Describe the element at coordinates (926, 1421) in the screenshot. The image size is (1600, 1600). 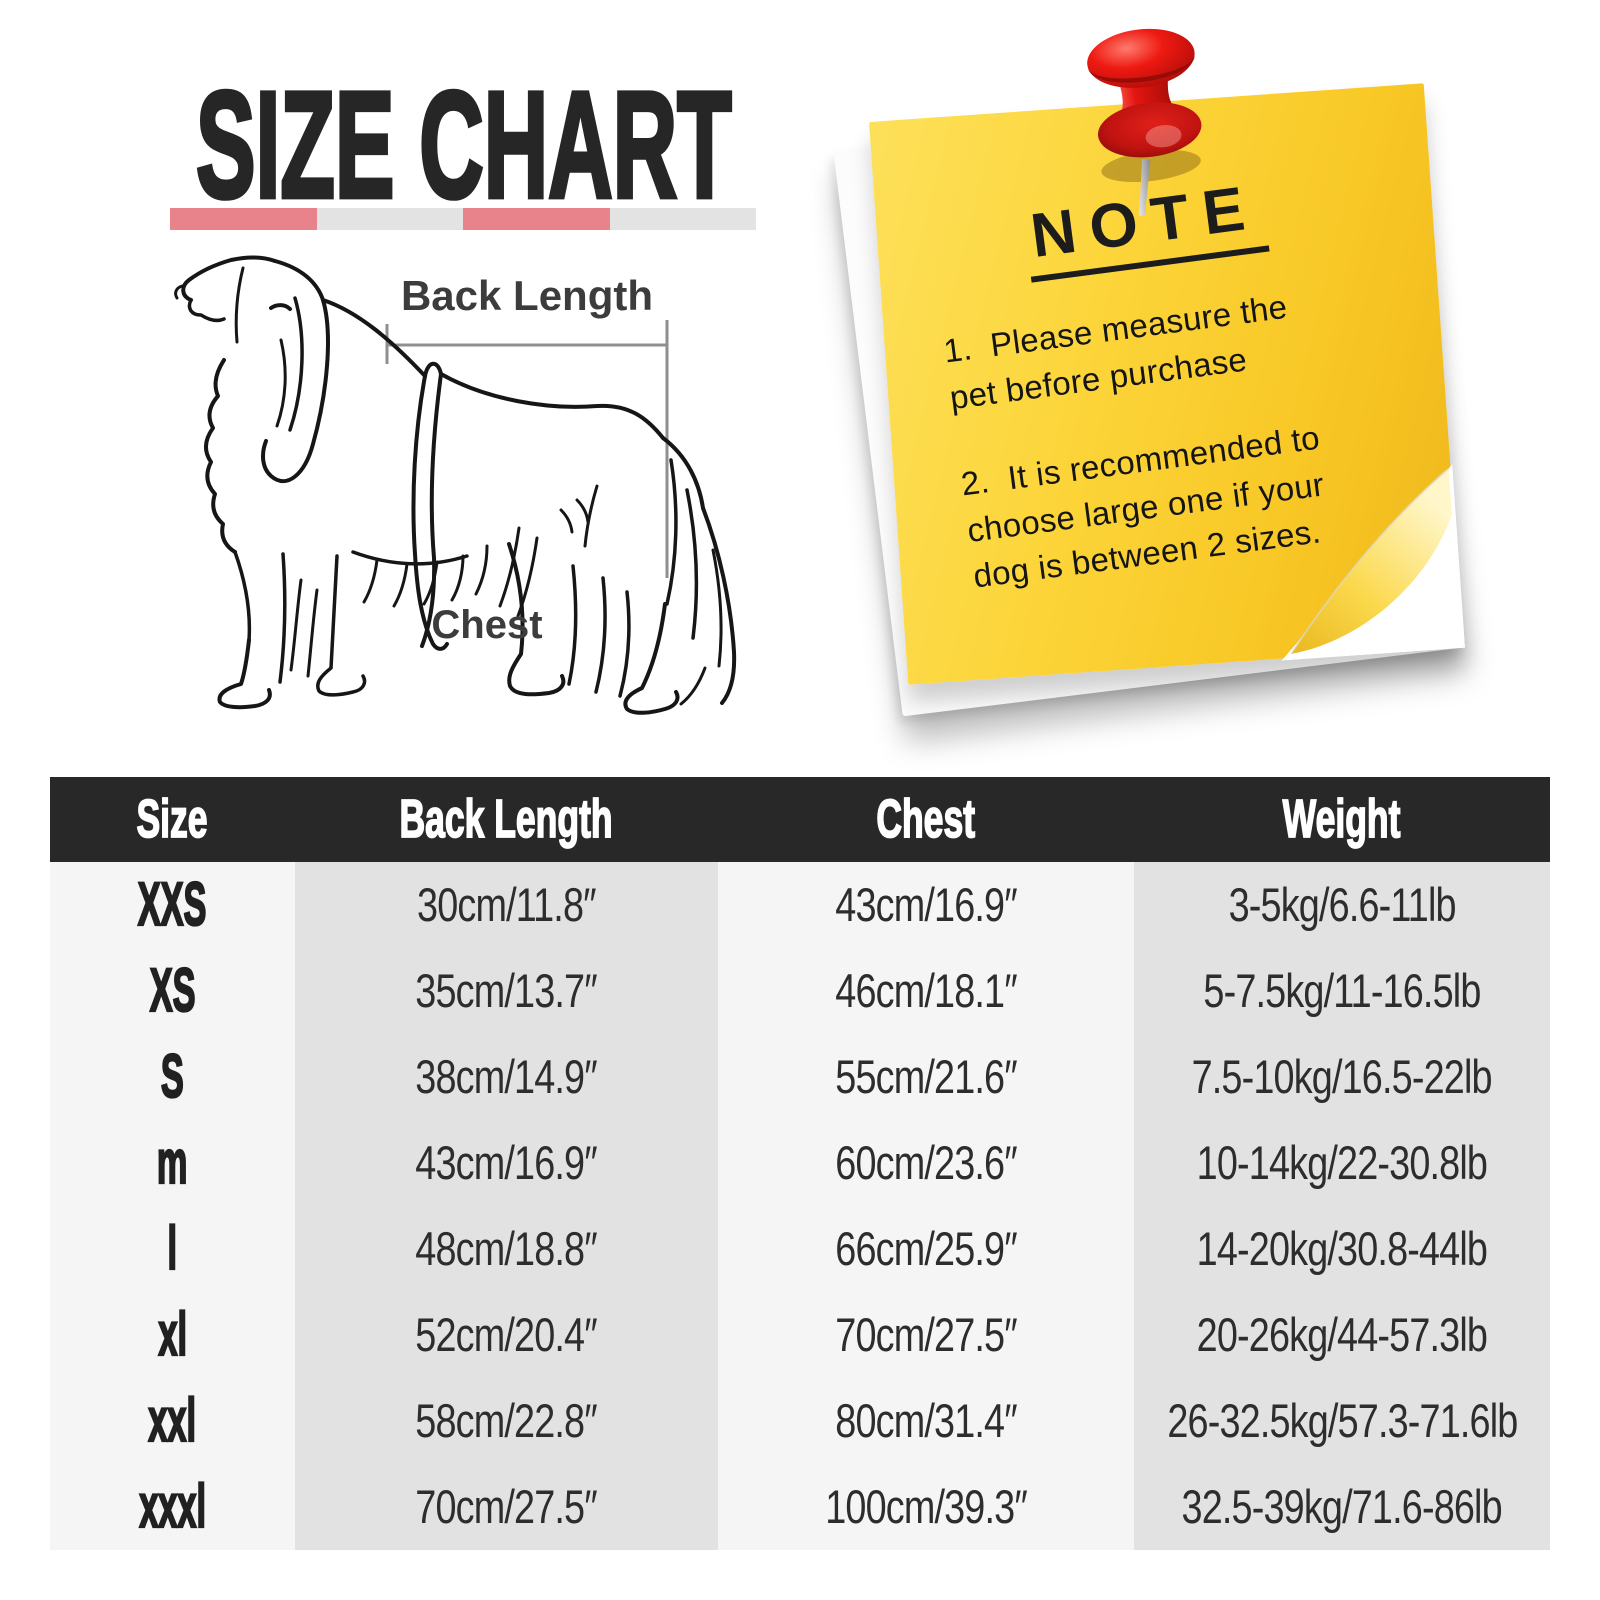
I see `table-row-cell: 80cm/31.4″` at that location.